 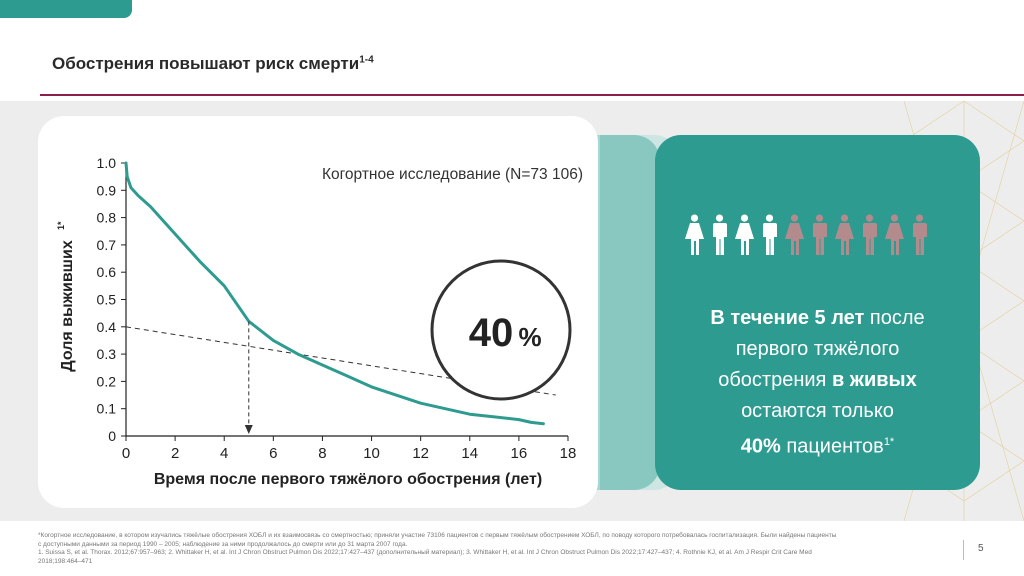 I want to click on y-tick-label: 0.8, so click(x=107, y=218).